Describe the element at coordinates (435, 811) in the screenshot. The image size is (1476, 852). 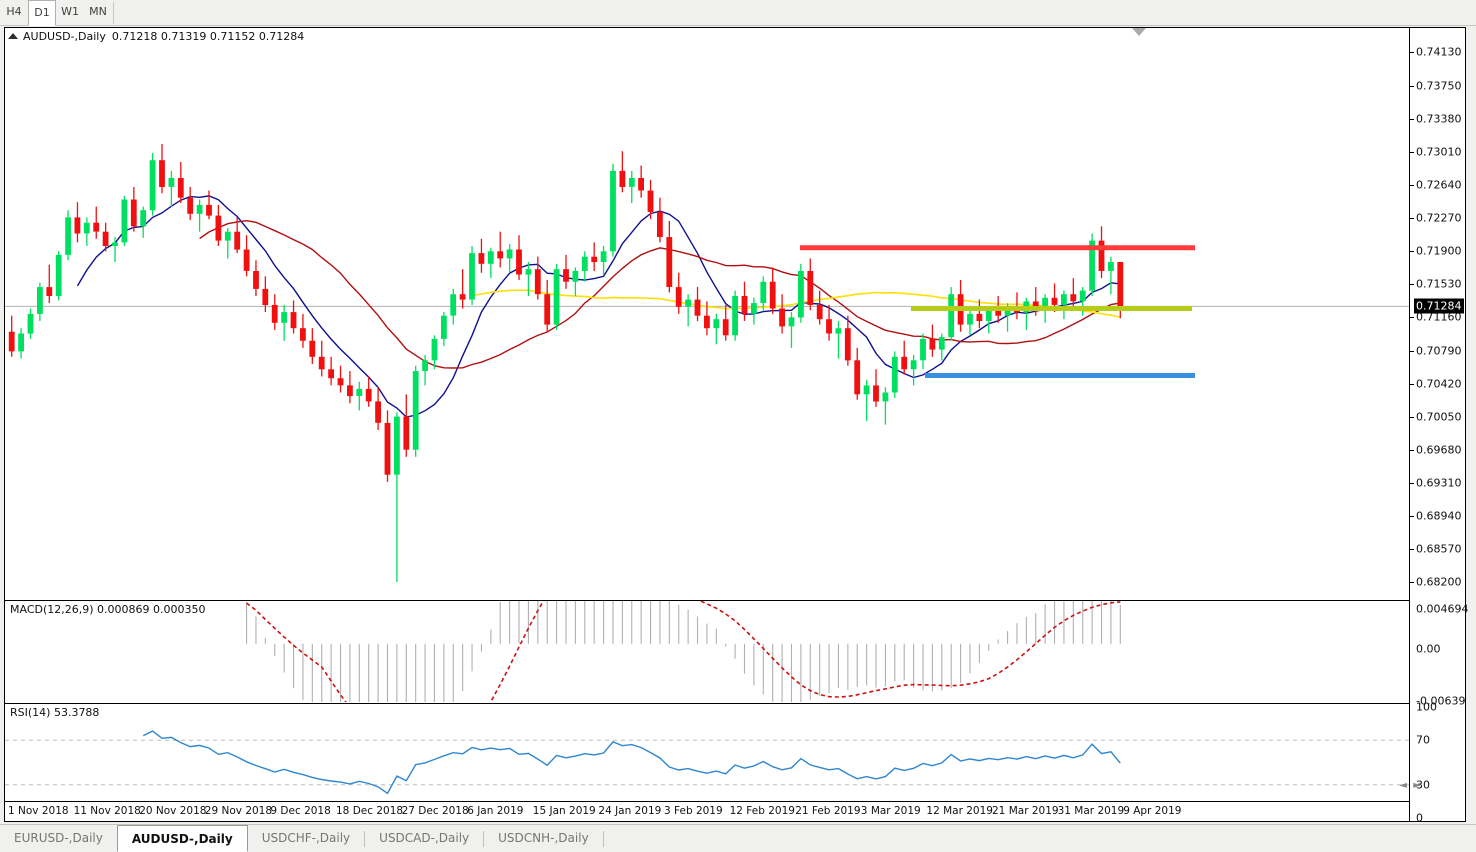
I see `date-axis-label: 27 Dec 2018` at that location.